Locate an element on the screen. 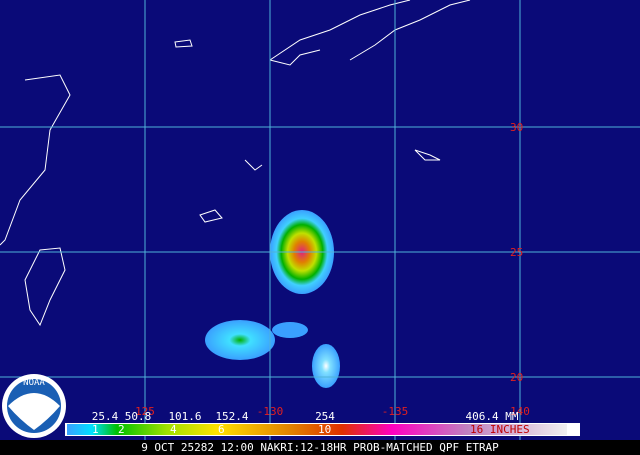  lon-labels: 125 -130 -135 140 is located at coordinates (332, 411).